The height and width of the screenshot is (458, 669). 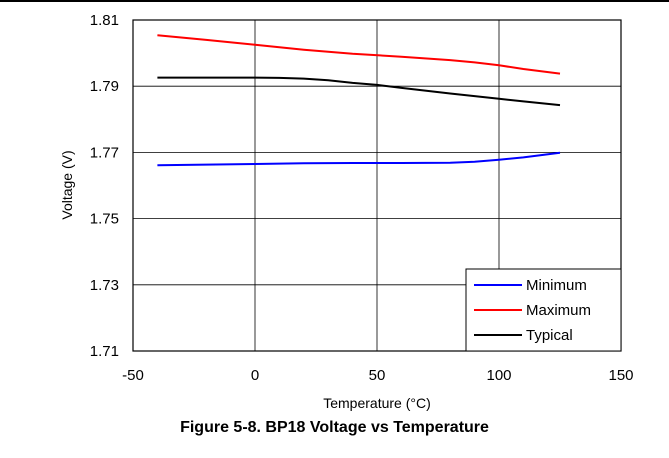 I want to click on y-tick-label: 1.77, so click(x=104, y=152).